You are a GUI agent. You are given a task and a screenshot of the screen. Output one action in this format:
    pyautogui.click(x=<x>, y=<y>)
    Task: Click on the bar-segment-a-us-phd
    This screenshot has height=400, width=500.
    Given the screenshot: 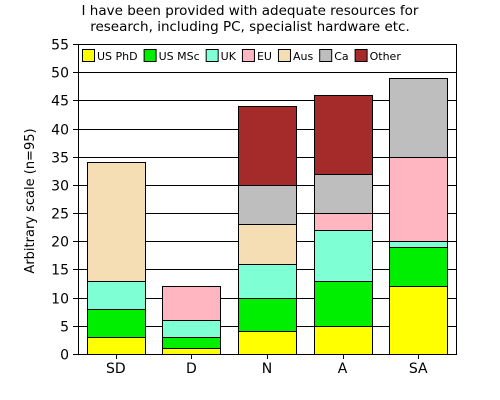 What is the action you would take?
    pyautogui.click(x=343, y=340)
    